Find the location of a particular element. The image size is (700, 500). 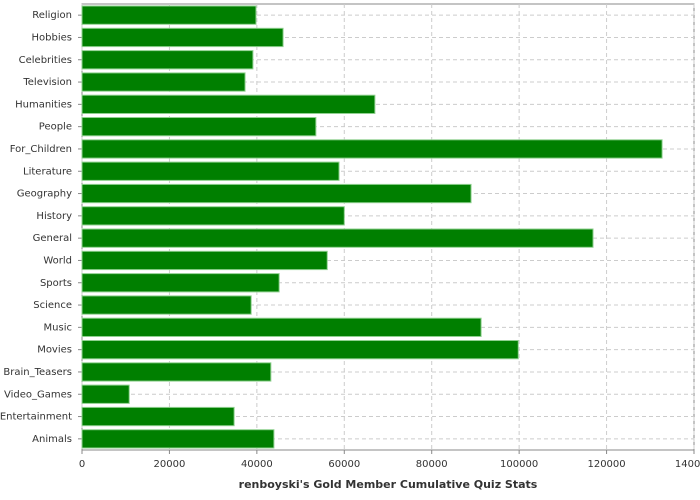

y-tick-label: Brain_Teasers is located at coordinates (37, 372).